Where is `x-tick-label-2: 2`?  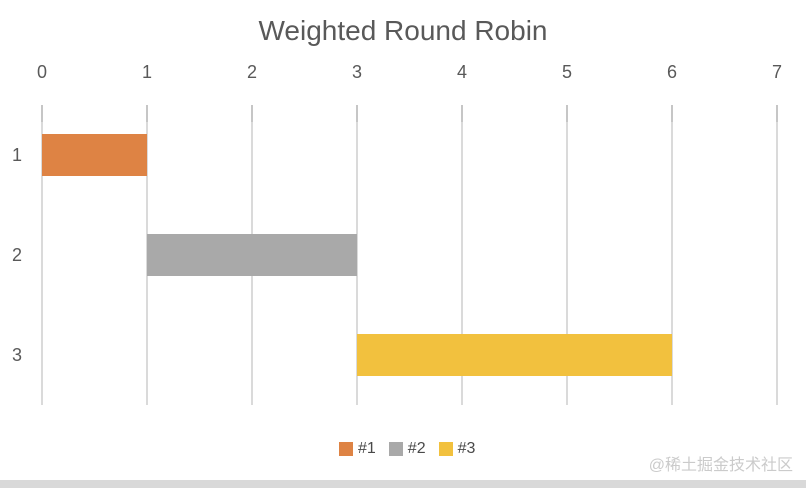 x-tick-label-2: 2 is located at coordinates (251, 72).